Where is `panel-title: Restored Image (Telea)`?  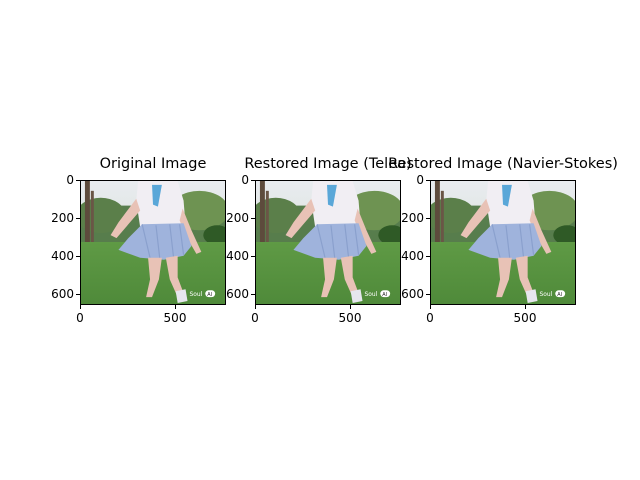 panel-title: Restored Image (Telea) is located at coordinates (328, 164).